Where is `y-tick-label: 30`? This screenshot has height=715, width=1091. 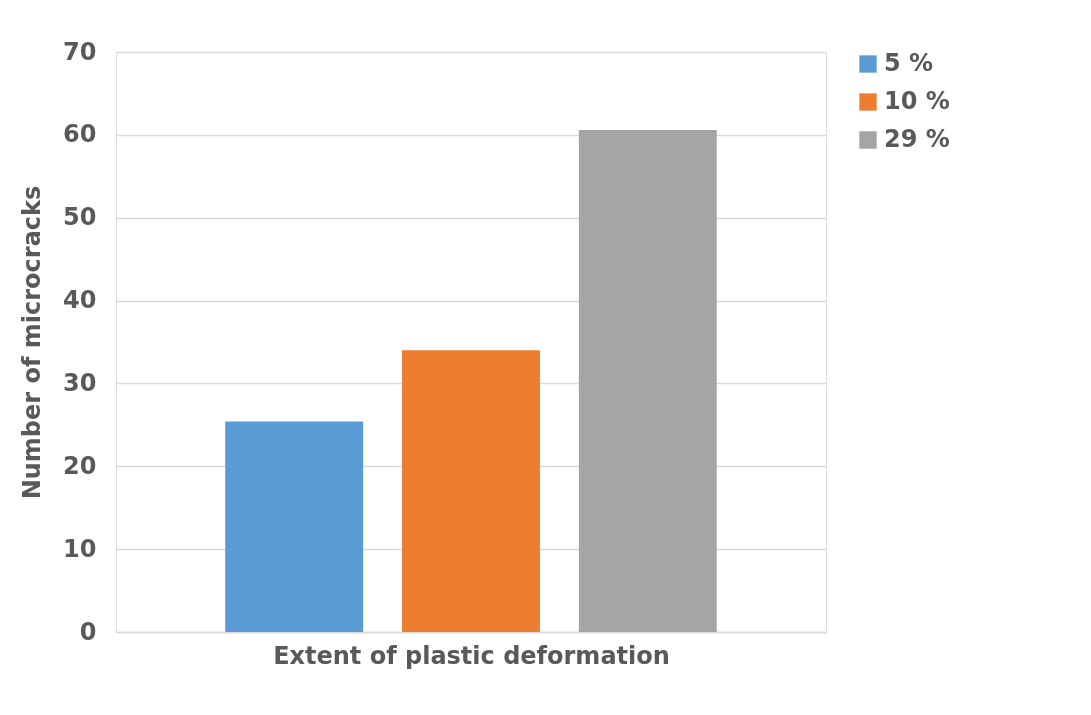
y-tick-label: 30 is located at coordinates (80, 382).